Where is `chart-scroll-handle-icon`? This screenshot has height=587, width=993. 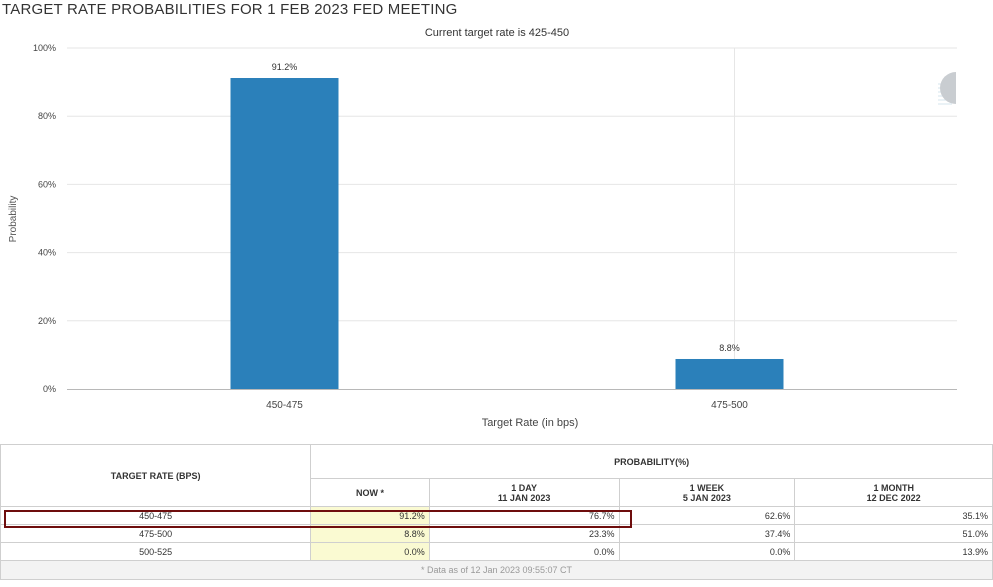 chart-scroll-handle-icon is located at coordinates (947, 94).